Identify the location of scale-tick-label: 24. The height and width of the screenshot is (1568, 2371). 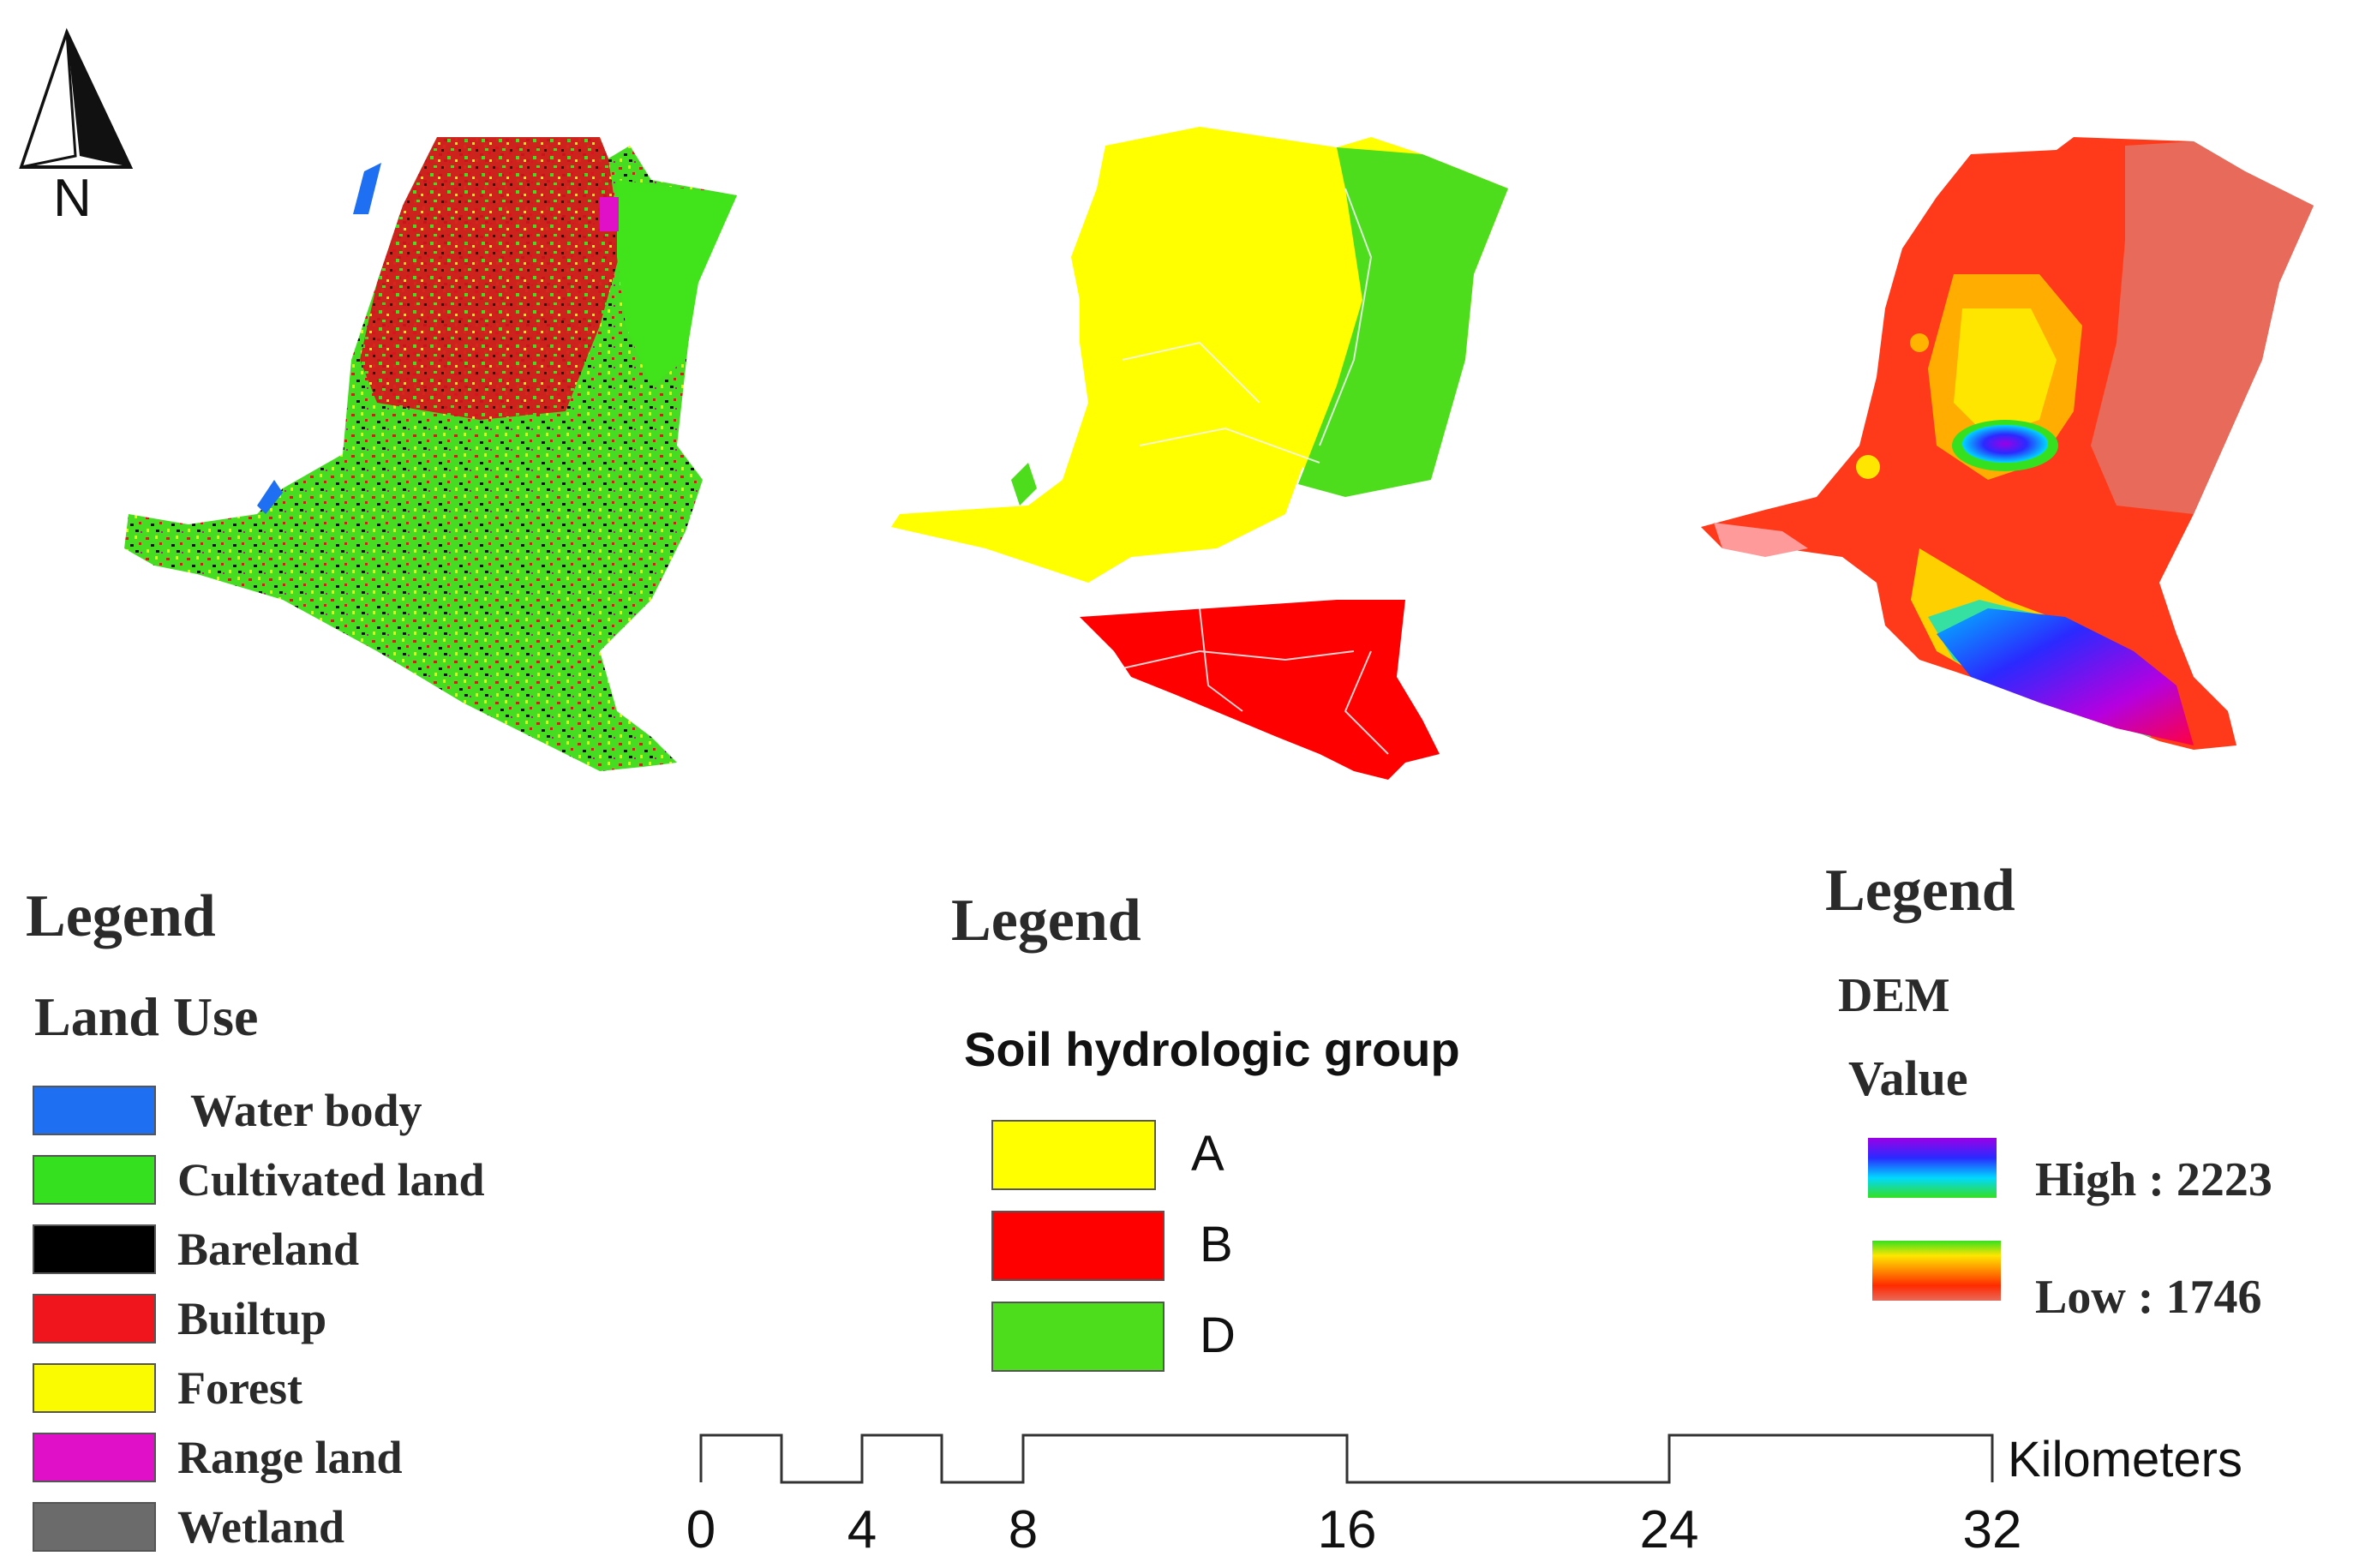
(1669, 1529).